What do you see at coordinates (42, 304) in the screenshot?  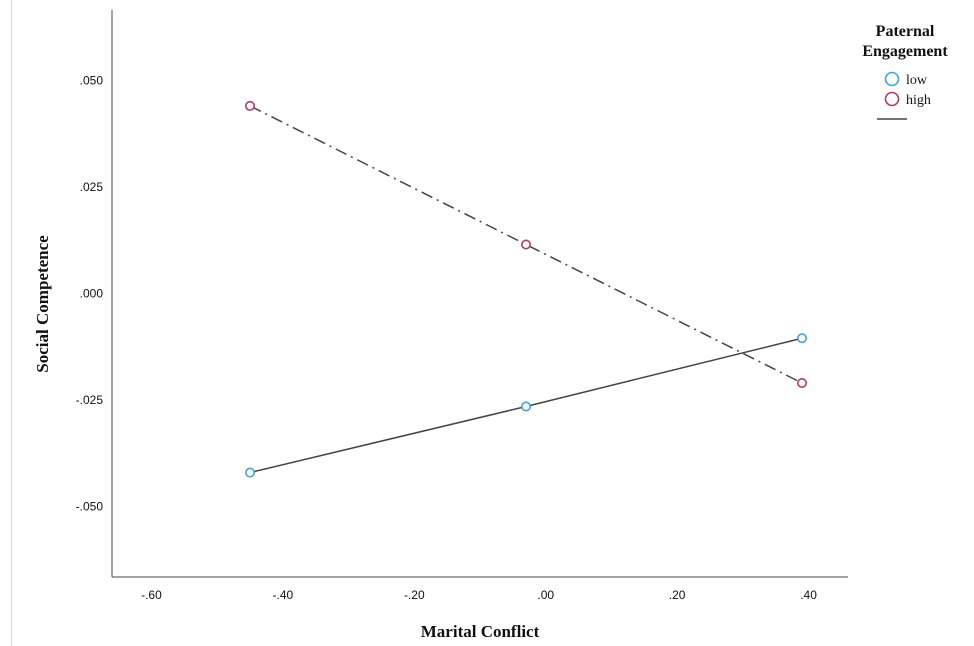 I see `y-axis-title: Social Competence` at bounding box center [42, 304].